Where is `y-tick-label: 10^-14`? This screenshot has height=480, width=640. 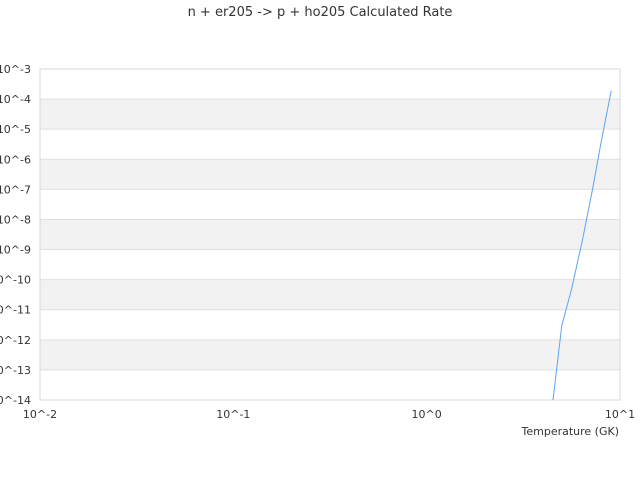
y-tick-label: 10^-14 is located at coordinates (15, 400).